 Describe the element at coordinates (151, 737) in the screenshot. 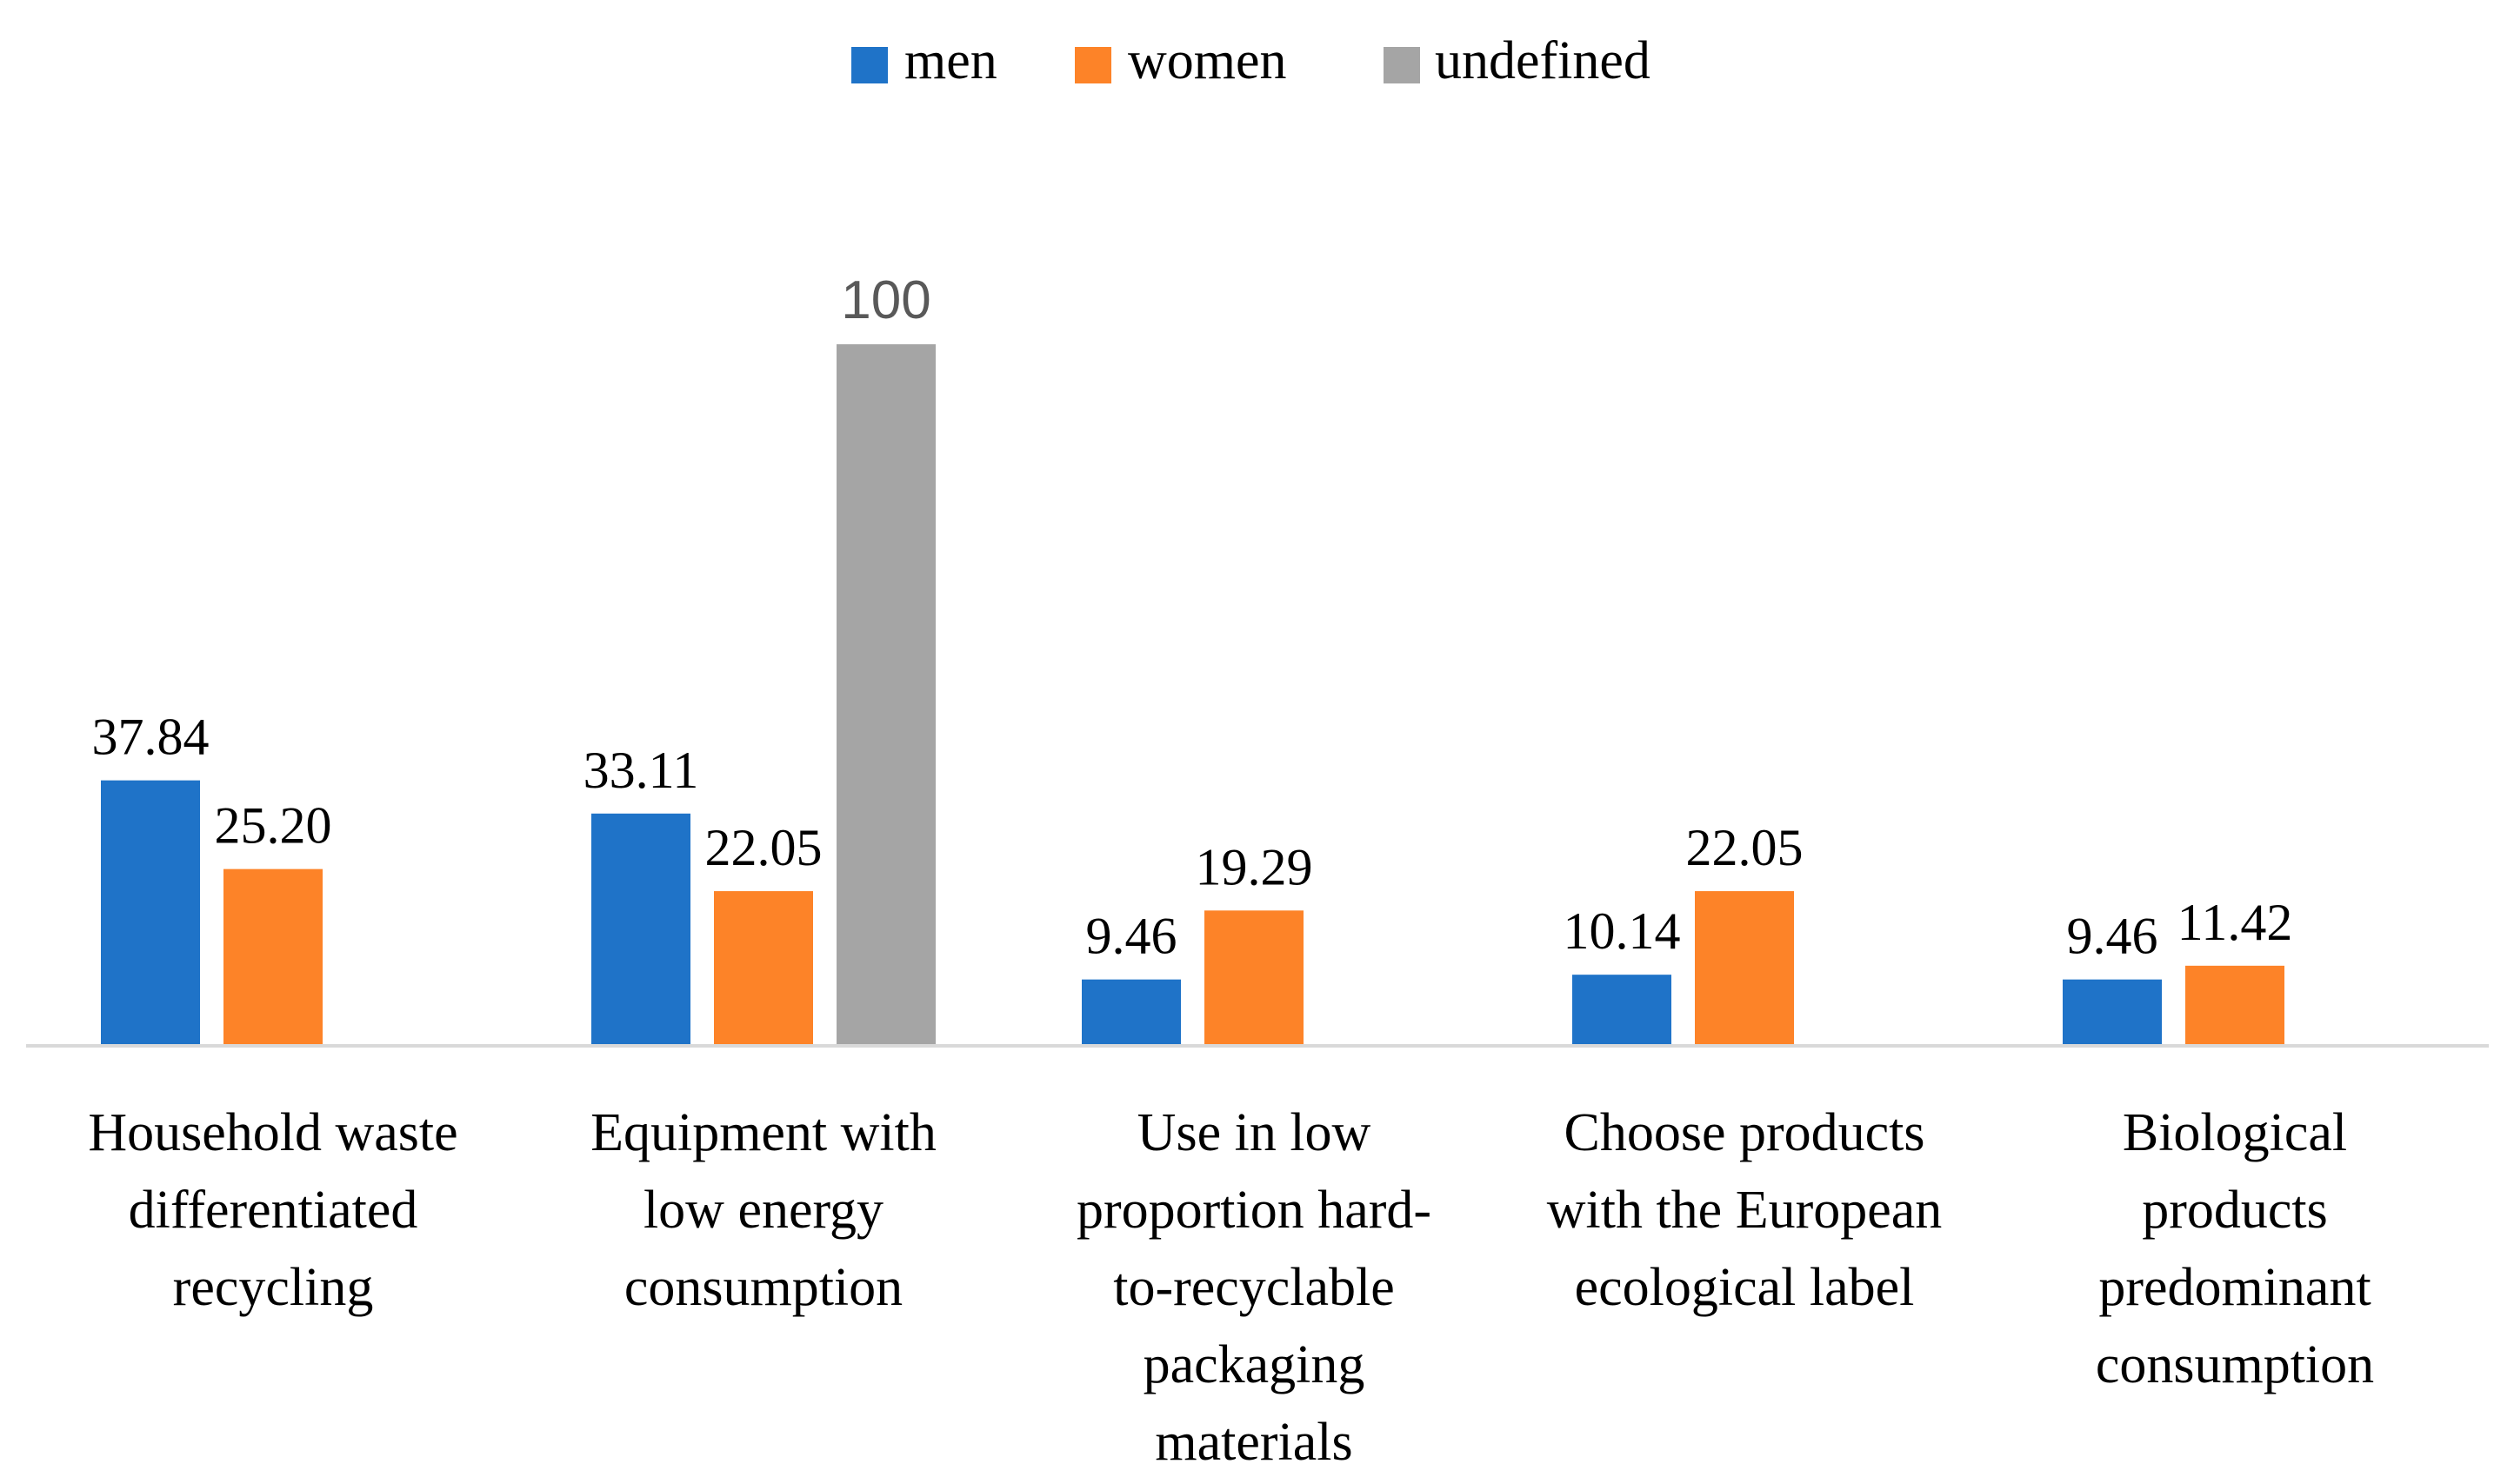

I see `data-label-men-1: 37.84` at that location.